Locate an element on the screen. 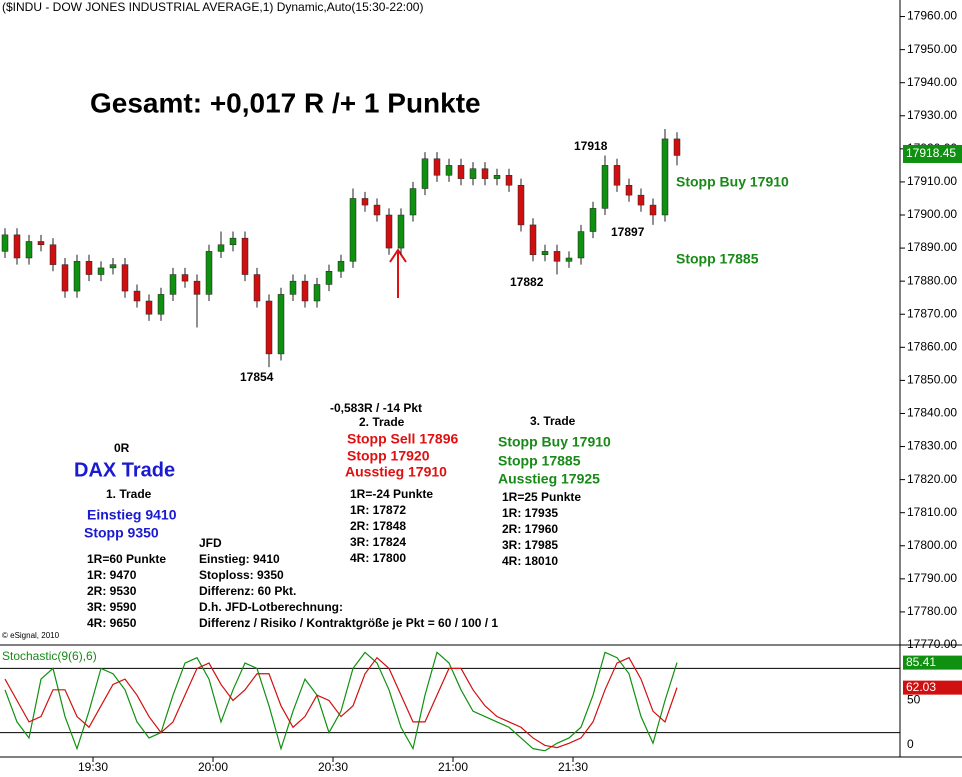 The image size is (962, 777). annotation: 17854 is located at coordinates (257, 377).